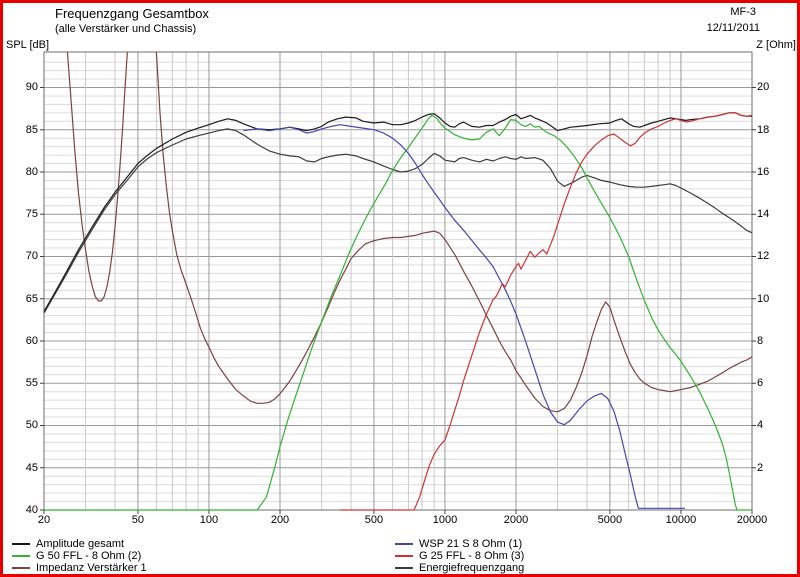 This screenshot has width=800, height=577. What do you see at coordinates (91, 568) in the screenshot?
I see `legend-label: Impedanz Verstärker 1` at bounding box center [91, 568].